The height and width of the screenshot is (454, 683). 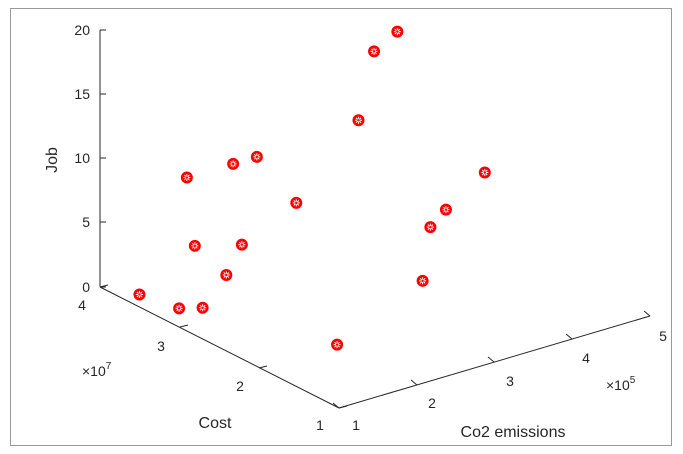 I want to click on x-tick-label: 1, so click(x=356, y=425).